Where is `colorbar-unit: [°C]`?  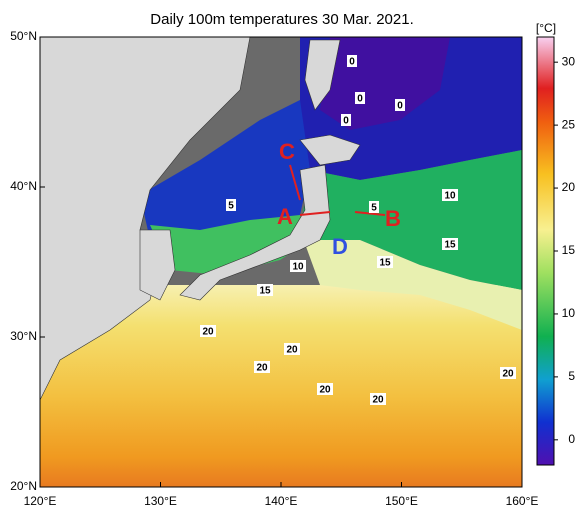 colorbar-unit: [°C] is located at coordinates (546, 28).